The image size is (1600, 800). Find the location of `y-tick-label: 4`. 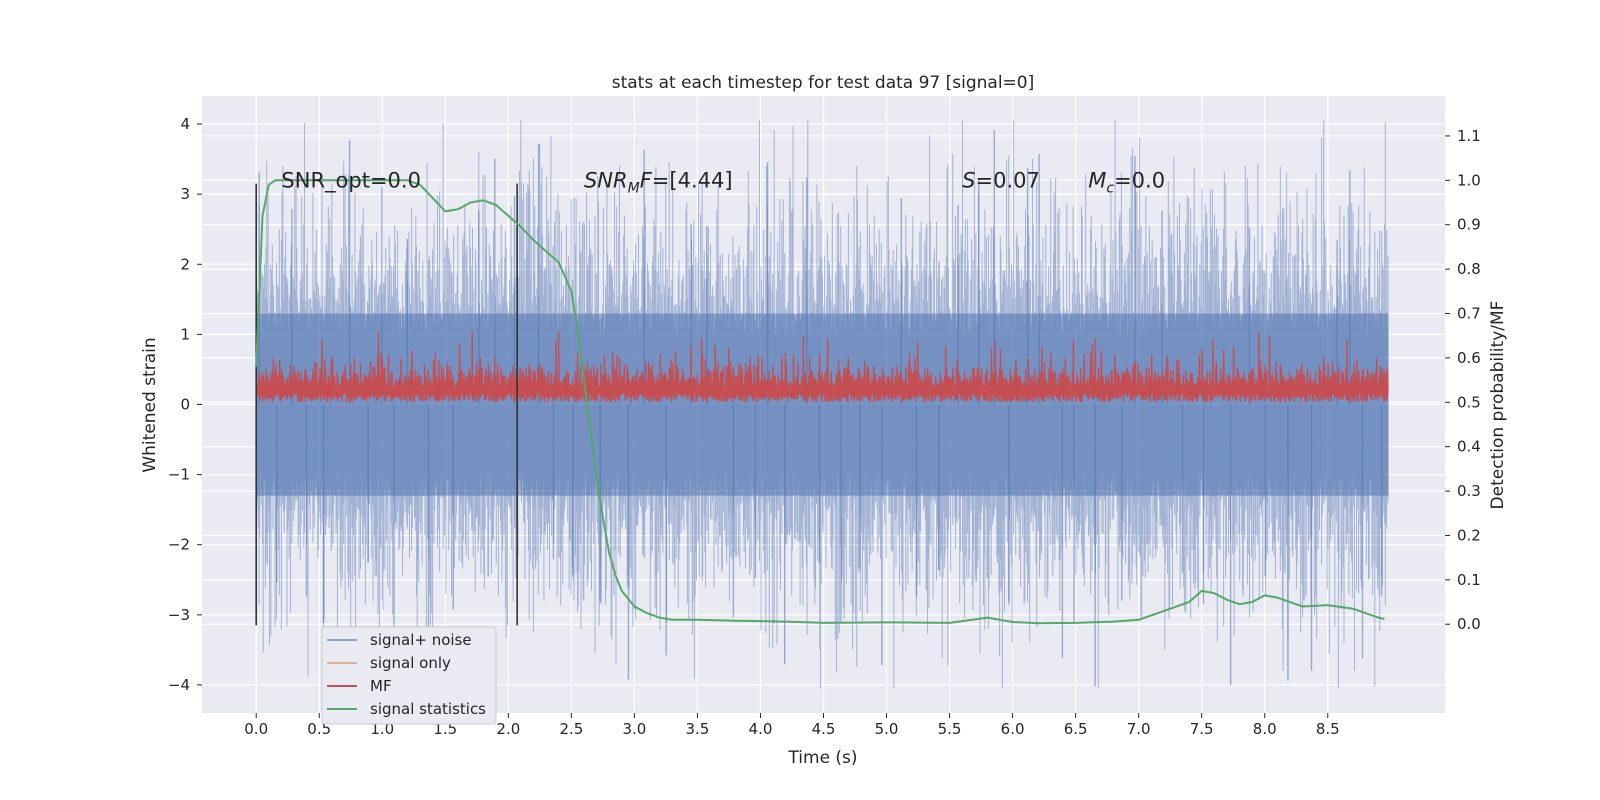

y-tick-label: 4 is located at coordinates (185, 124).